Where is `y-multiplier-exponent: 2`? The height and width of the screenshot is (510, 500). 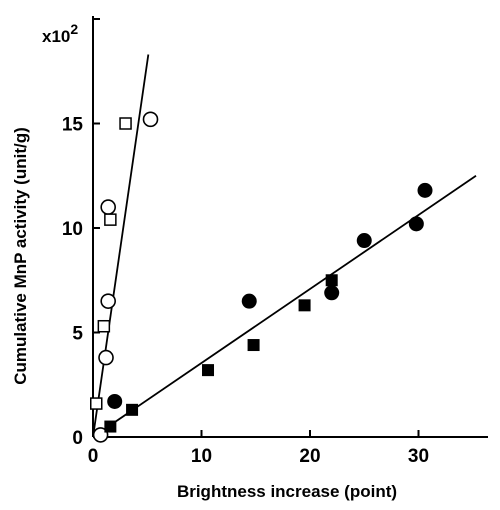 y-multiplier-exponent: 2 is located at coordinates (74, 29).